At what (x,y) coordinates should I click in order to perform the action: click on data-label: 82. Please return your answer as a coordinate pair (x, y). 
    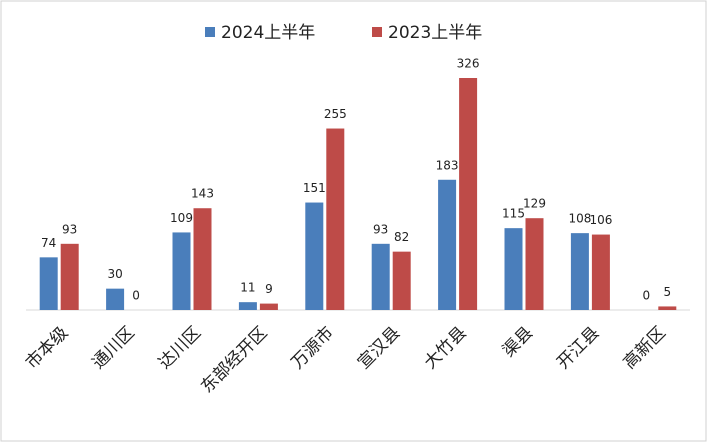
    Looking at the image, I should click on (401, 237).